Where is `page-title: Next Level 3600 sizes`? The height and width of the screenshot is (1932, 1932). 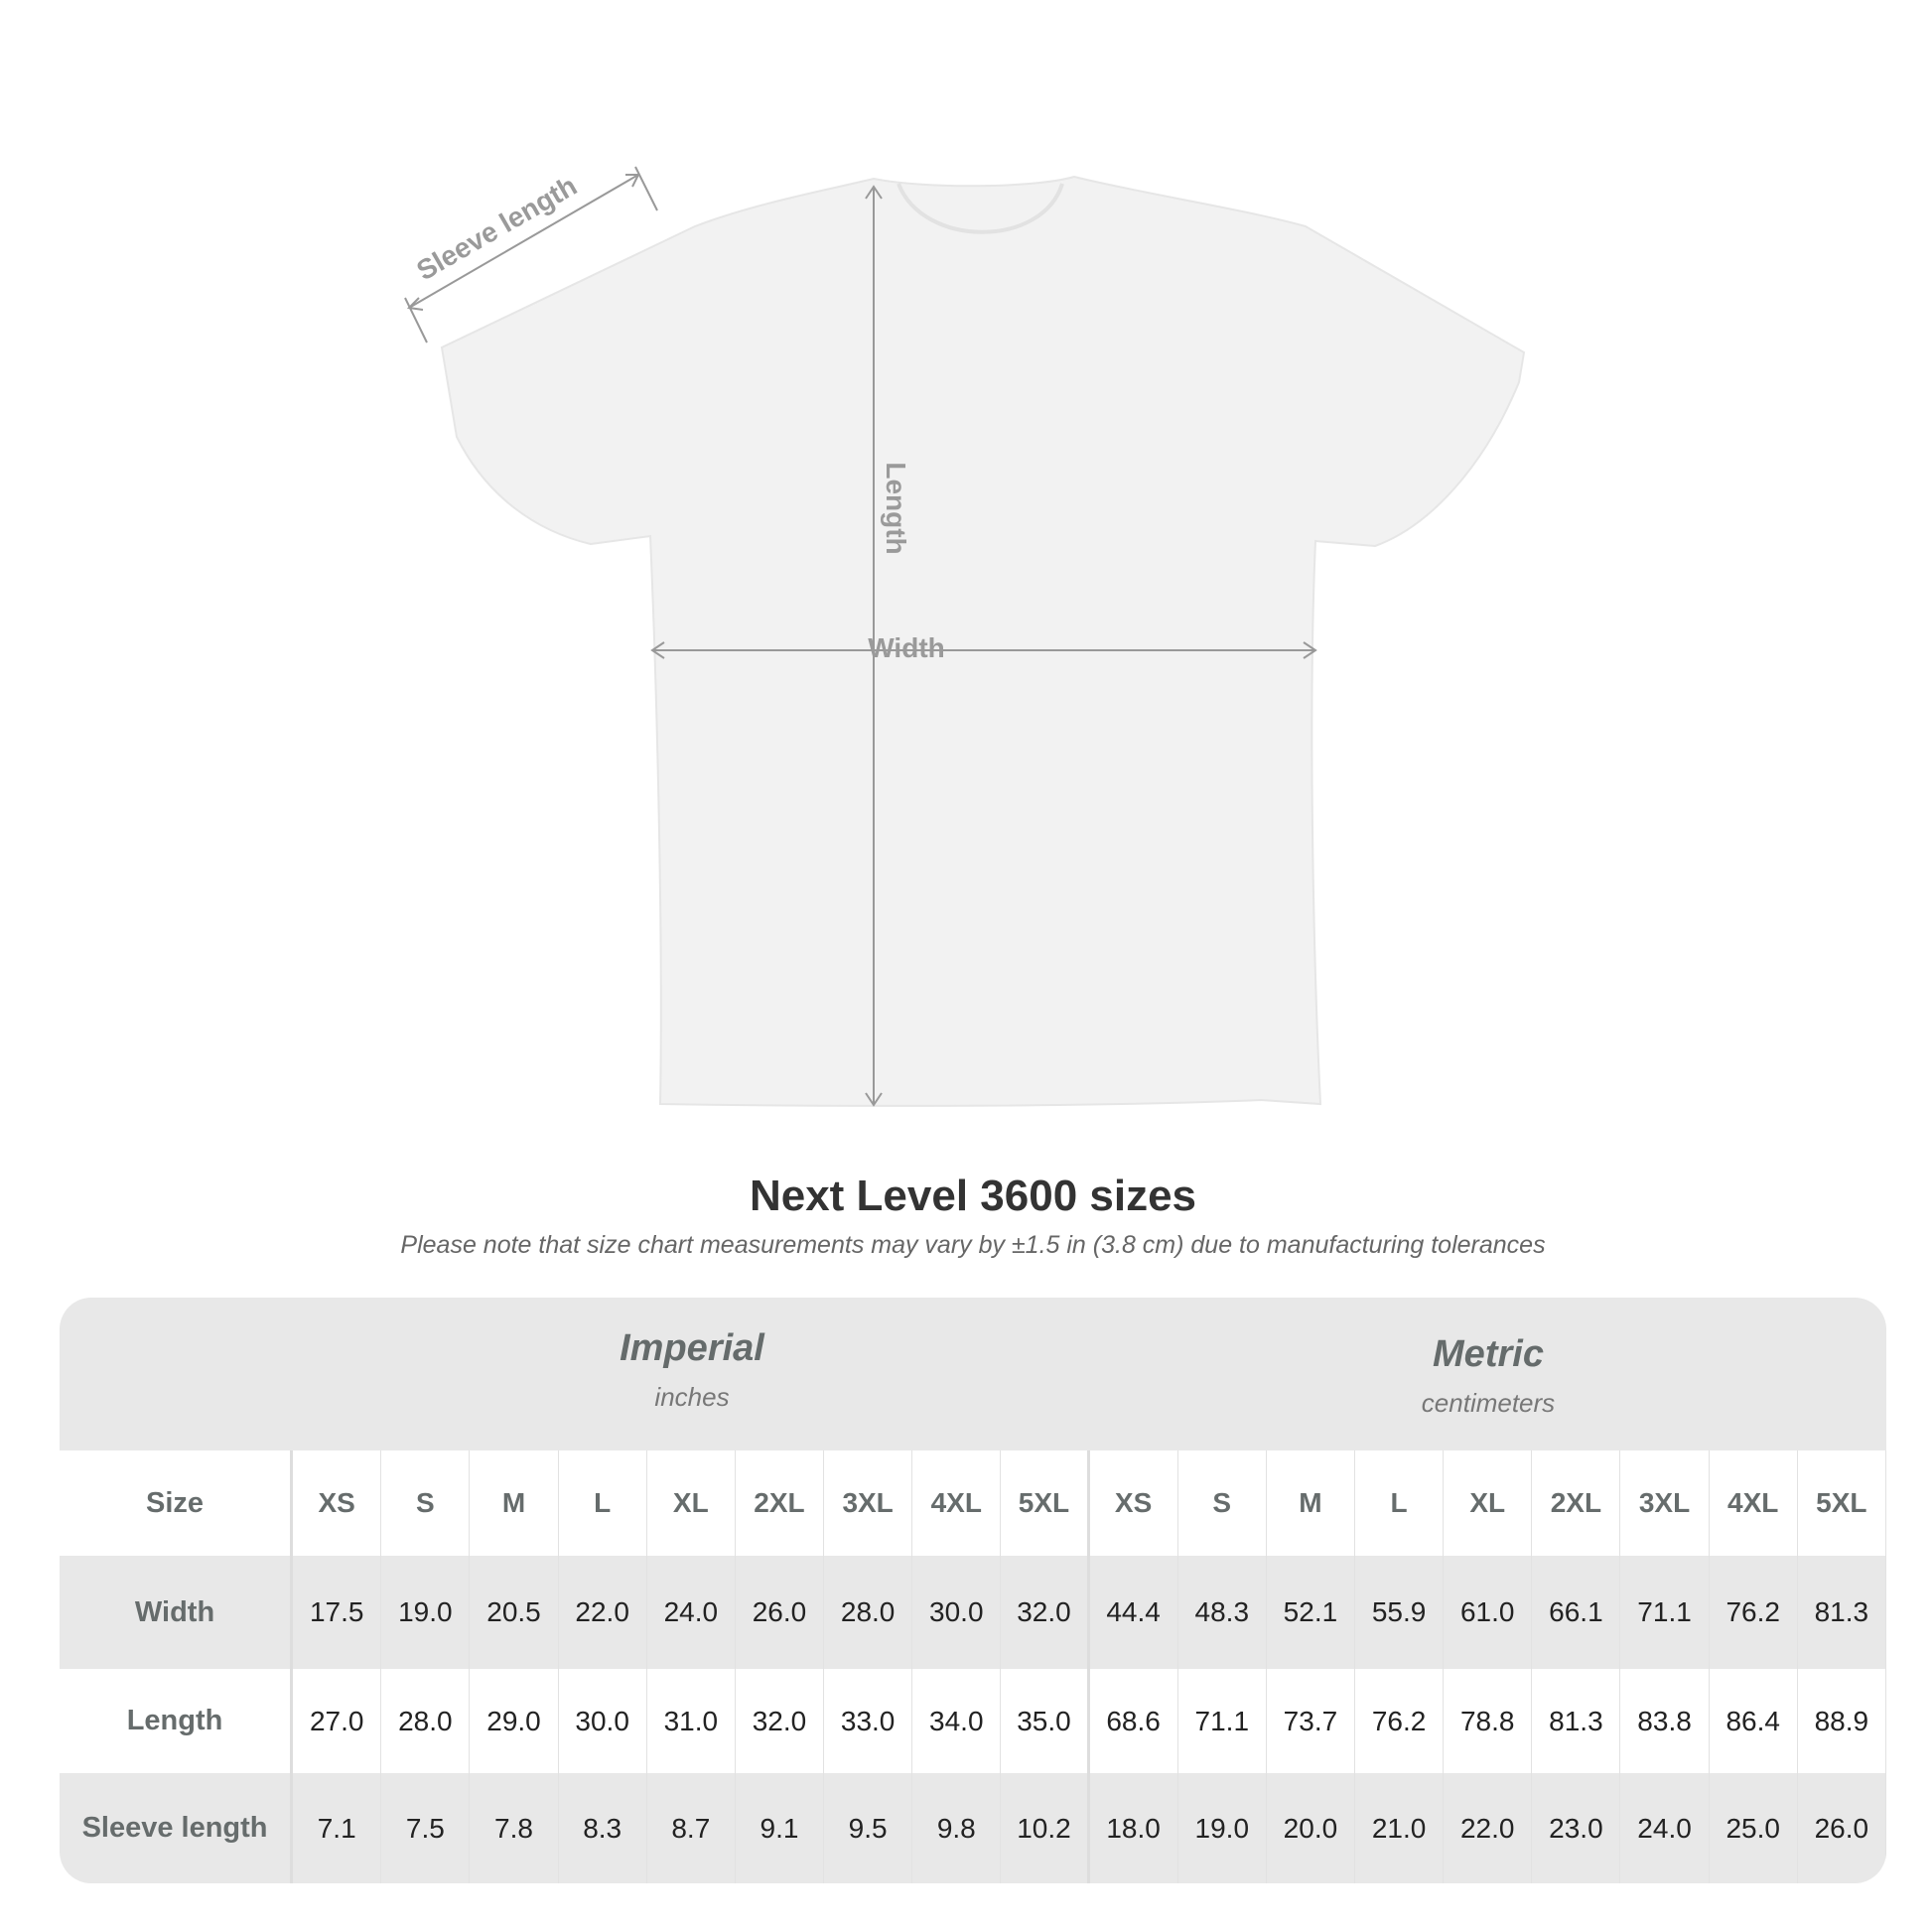 page-title: Next Level 3600 sizes is located at coordinates (973, 1196).